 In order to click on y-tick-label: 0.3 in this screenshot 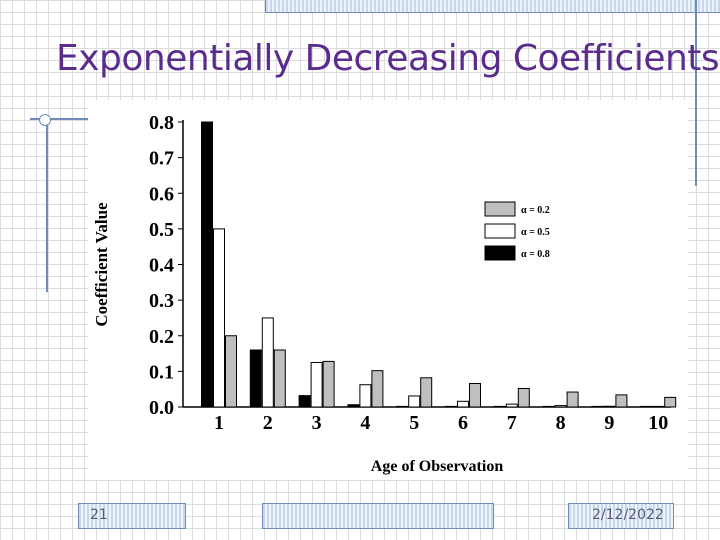, I will do `click(161, 301)`.